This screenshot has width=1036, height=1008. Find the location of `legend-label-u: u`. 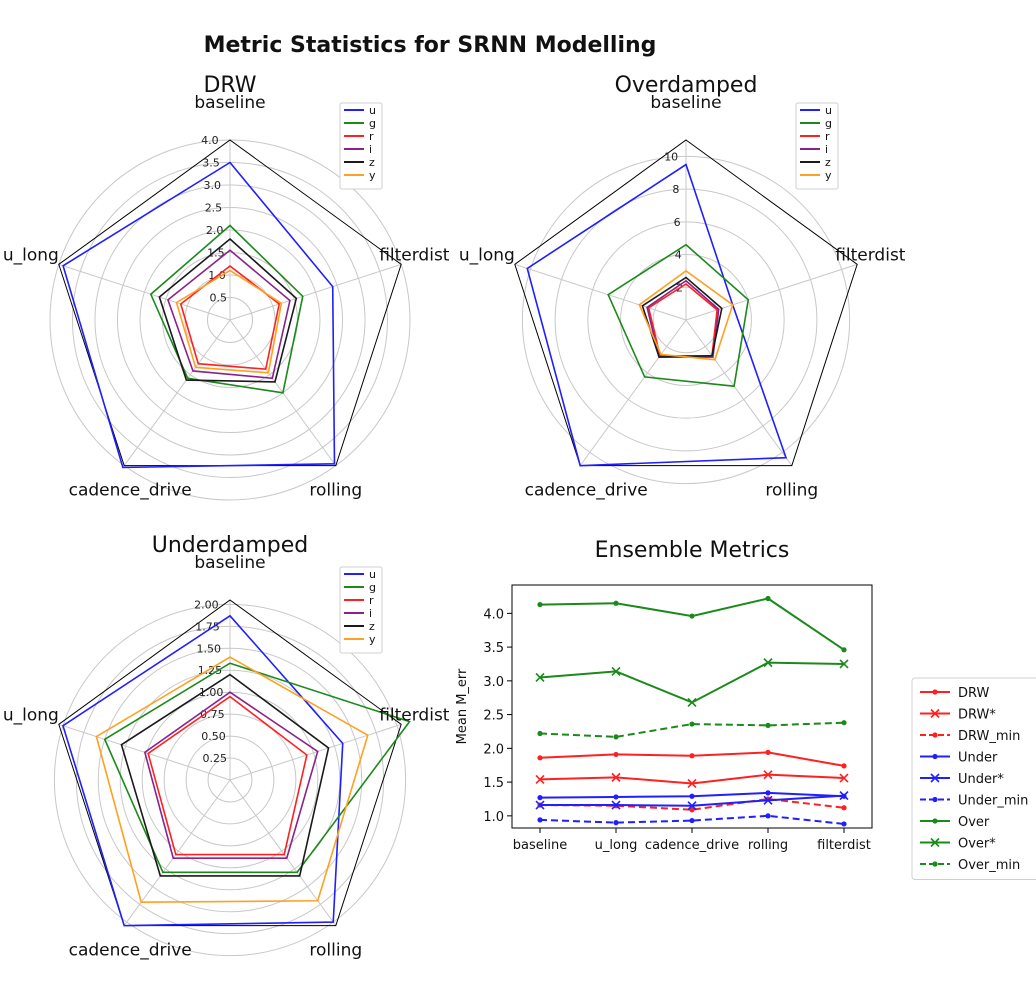

legend-label-u: u is located at coordinates (372, 574).